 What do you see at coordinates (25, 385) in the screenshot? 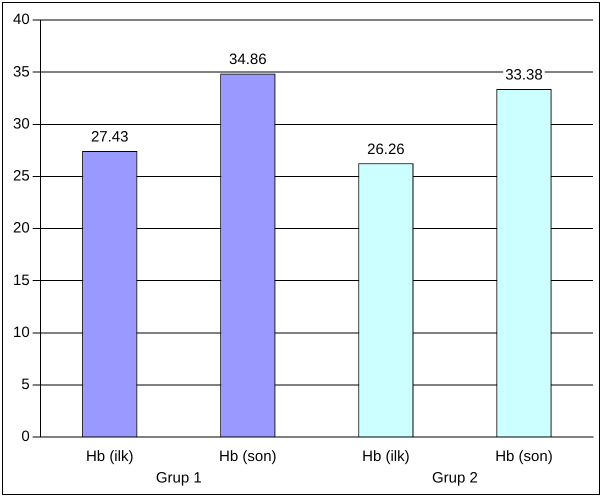
I see `y-tick-label: 5` at bounding box center [25, 385].